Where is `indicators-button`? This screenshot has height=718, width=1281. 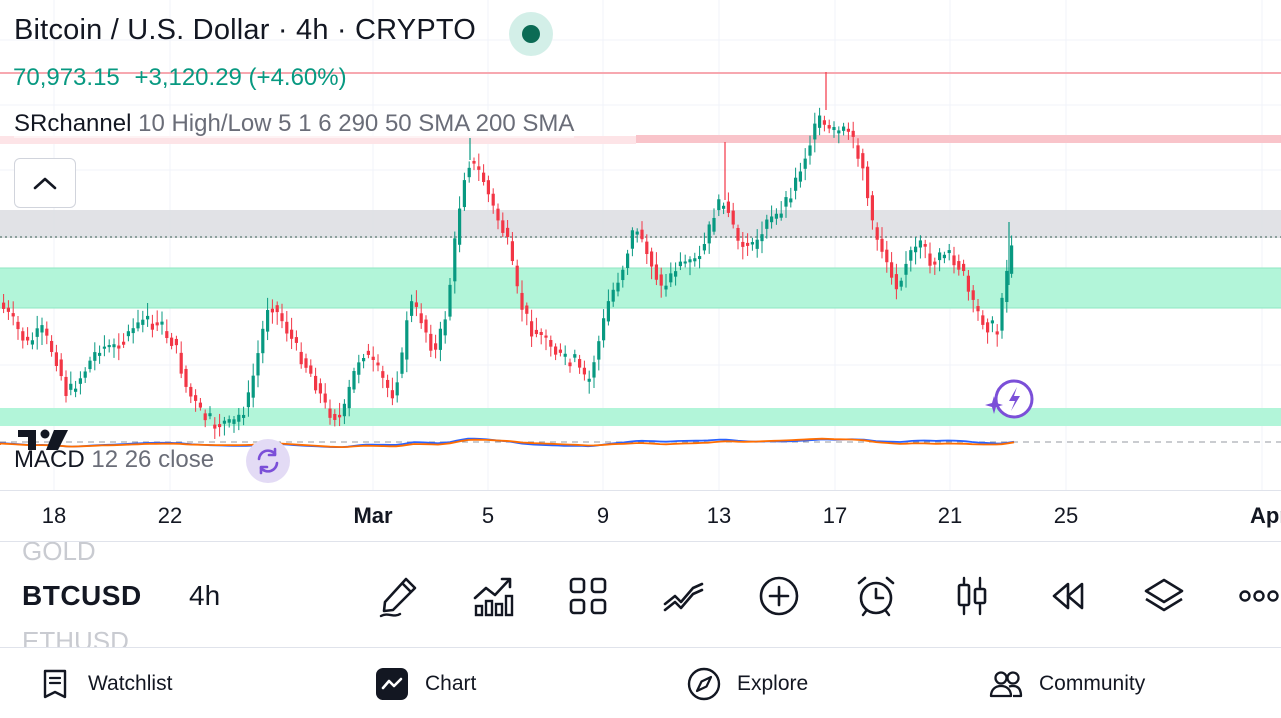
indicators-button is located at coordinates (493, 596).